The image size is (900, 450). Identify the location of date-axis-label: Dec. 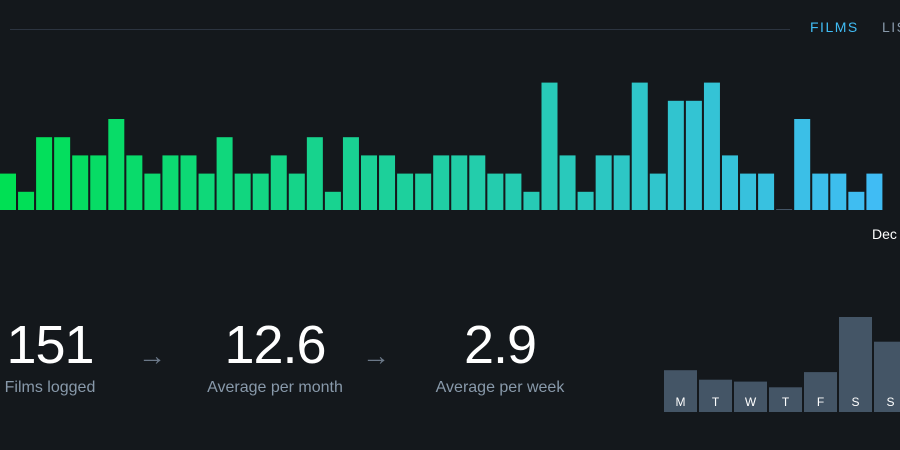
(884, 234).